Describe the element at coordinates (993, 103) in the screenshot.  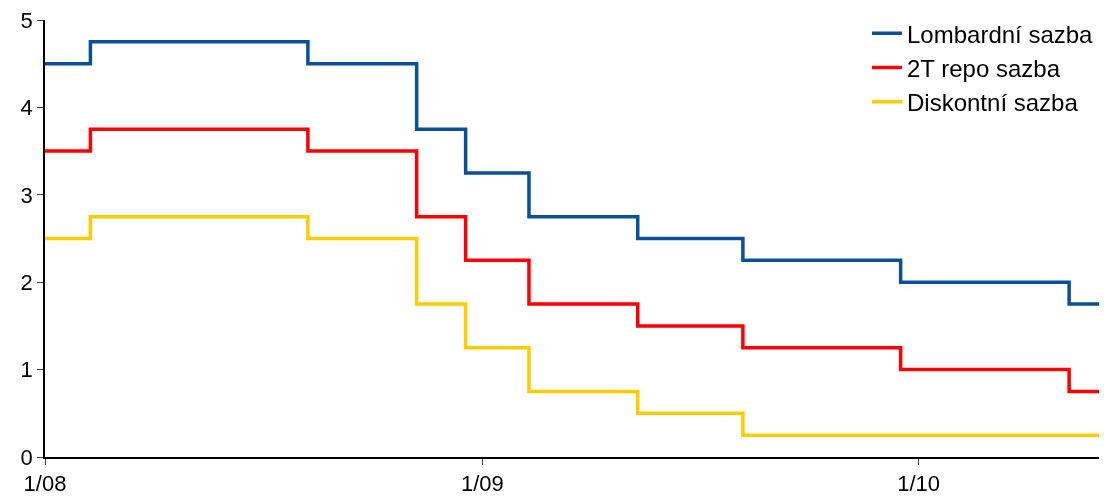
I see `legend-label: Diskontní sazba` at that location.